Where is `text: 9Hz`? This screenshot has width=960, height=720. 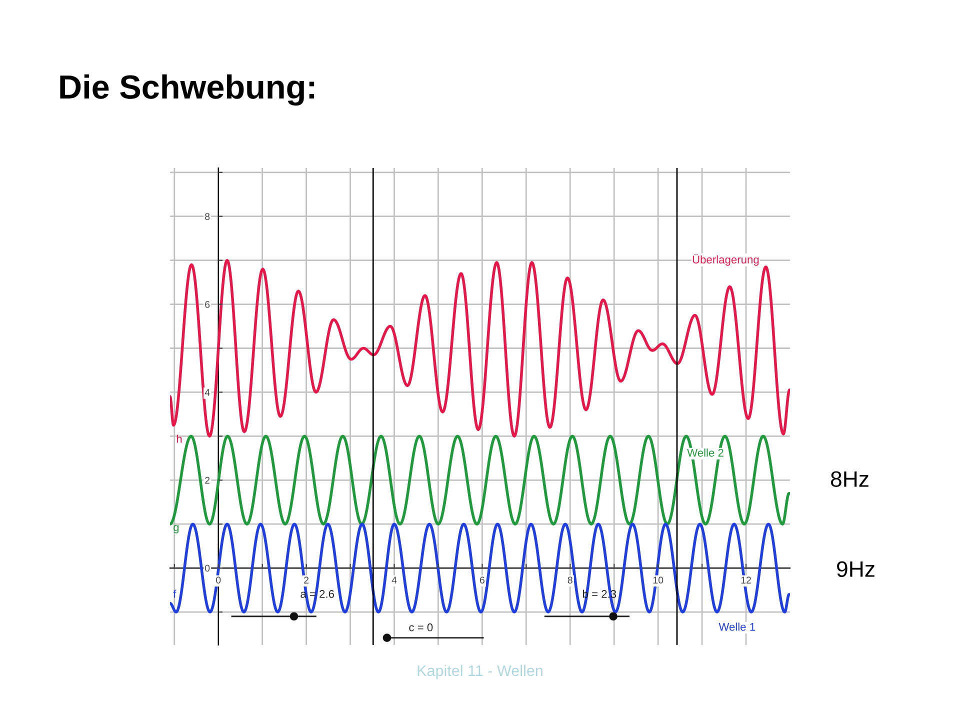
text: 9Hz is located at coordinates (855, 569).